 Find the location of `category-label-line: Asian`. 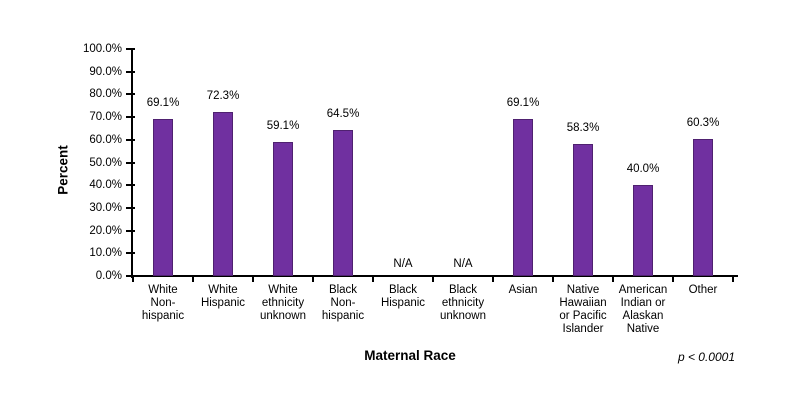

category-label-line: Asian is located at coordinates (523, 290).